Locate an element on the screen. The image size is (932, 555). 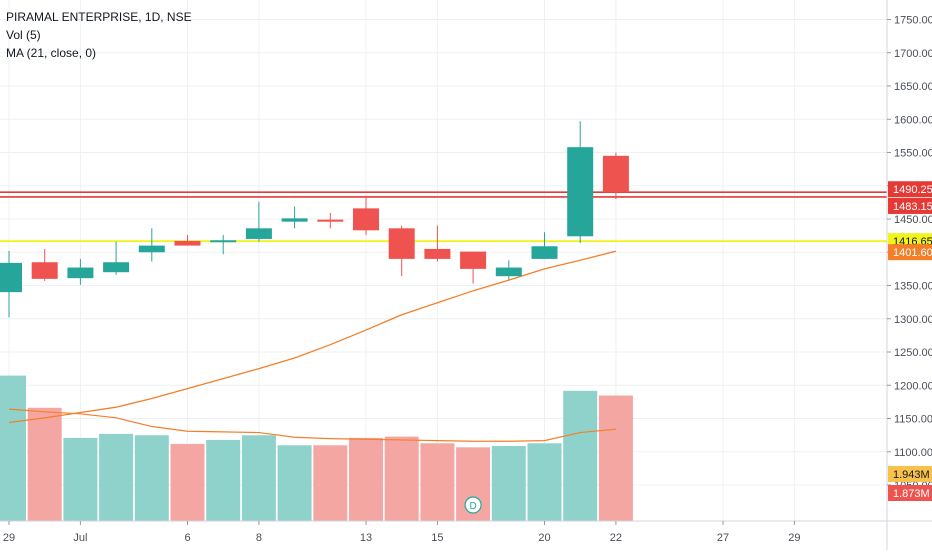
axis-label-text: 1.873M is located at coordinates (911, 494).